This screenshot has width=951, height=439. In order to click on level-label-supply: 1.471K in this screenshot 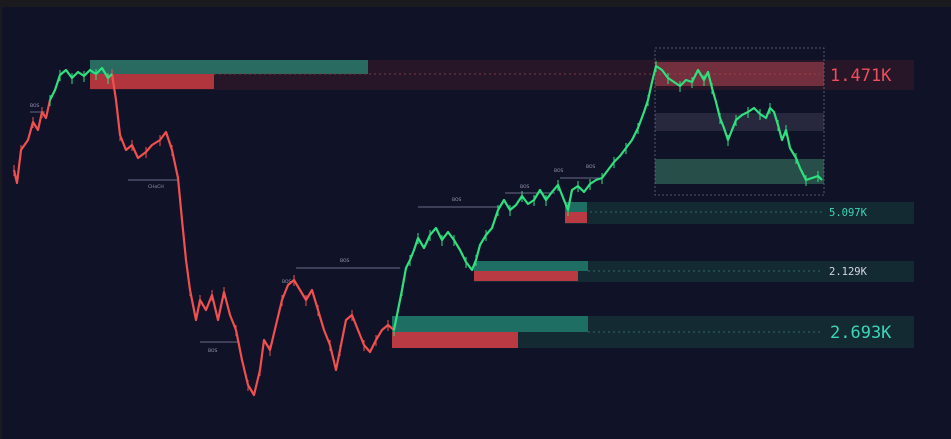, I will do `click(861, 76)`.